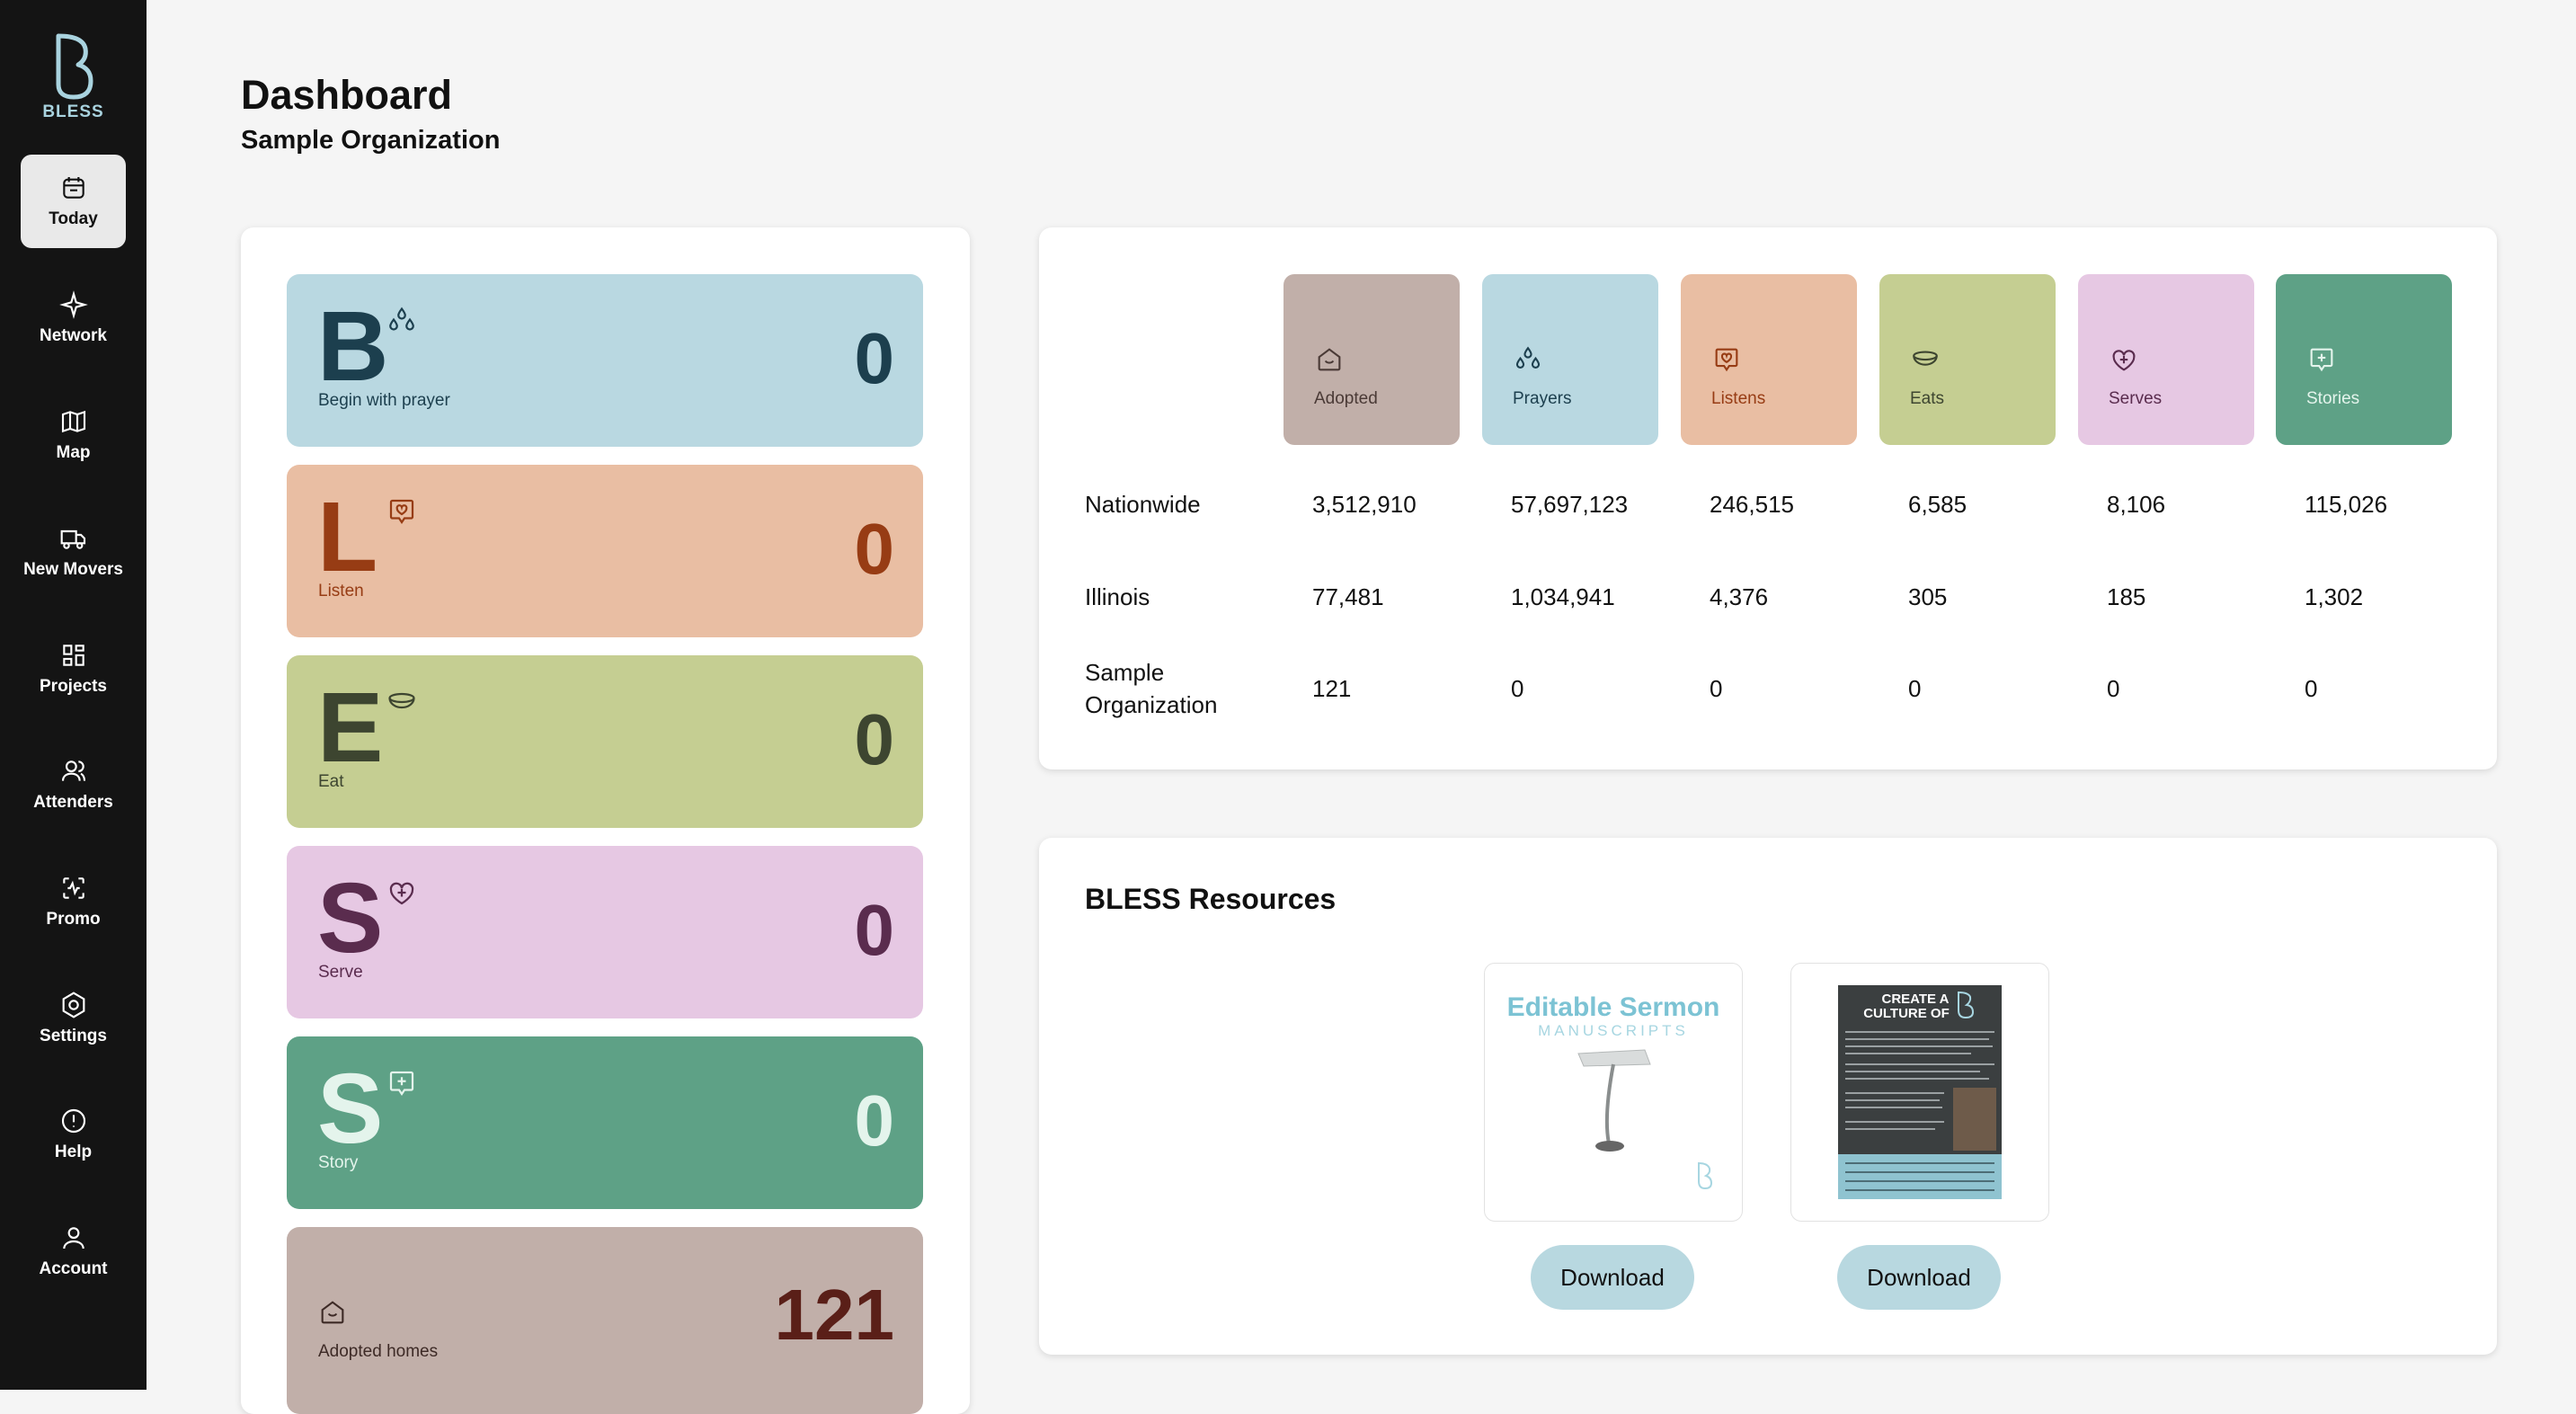 The image size is (2576, 1414). Describe the element at coordinates (1916, 999) in the screenshot. I see `thumb-title: CREATE A` at that location.